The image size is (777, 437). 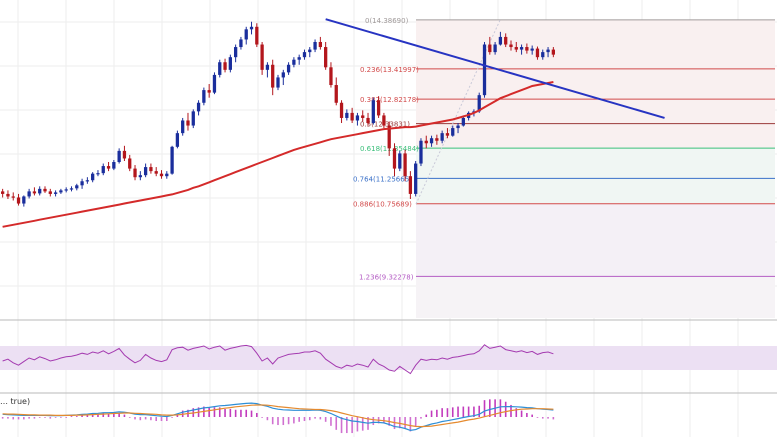 I want to click on macd-panel: … true), so click(x=277, y=415).